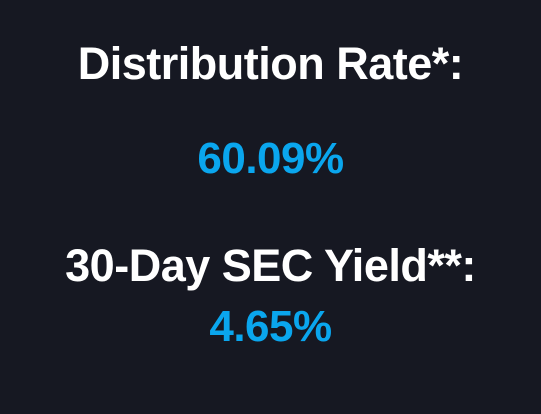 This screenshot has height=414, width=541. What do you see at coordinates (270, 326) in the screenshot?
I see `sec-yield-value: 4.65%` at bounding box center [270, 326].